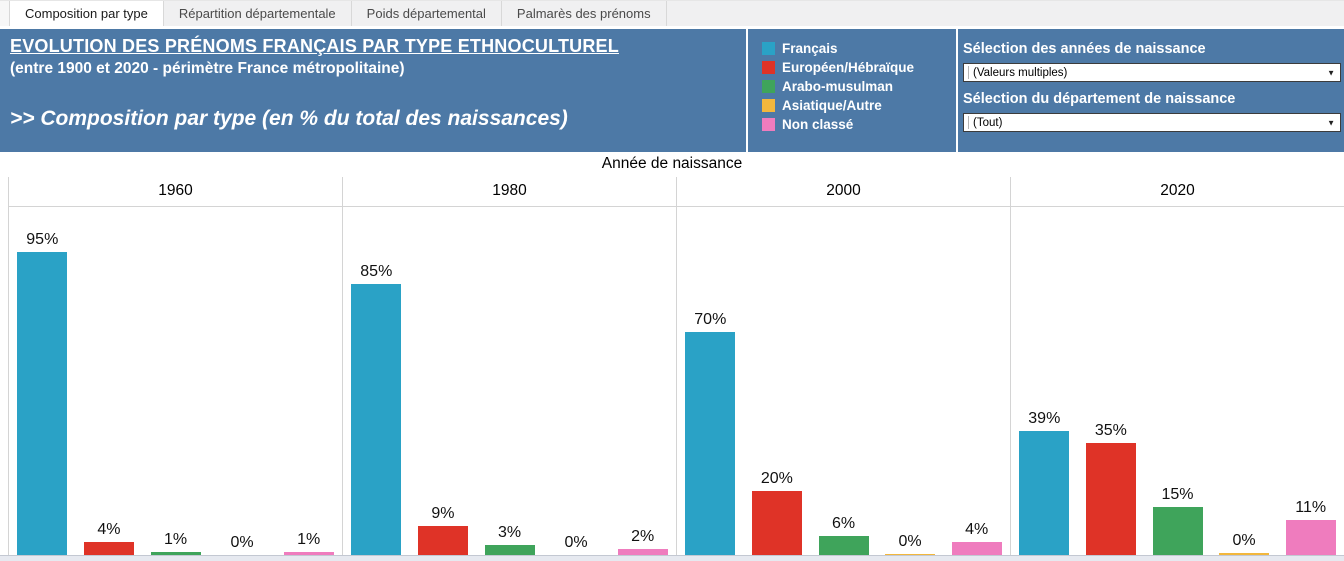 This screenshot has width=1344, height=561. Describe the element at coordinates (376, 271) in the screenshot. I see `bar-value-label: 85%` at that location.